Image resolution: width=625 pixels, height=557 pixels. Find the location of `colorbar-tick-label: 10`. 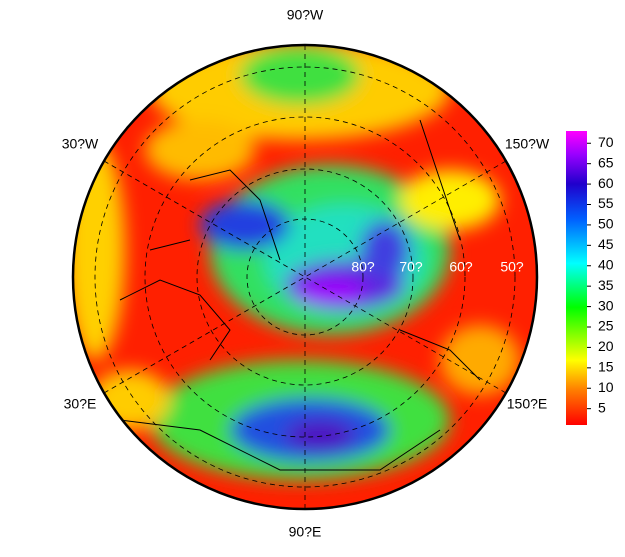

colorbar-tick-label: 10 is located at coordinates (606, 387).